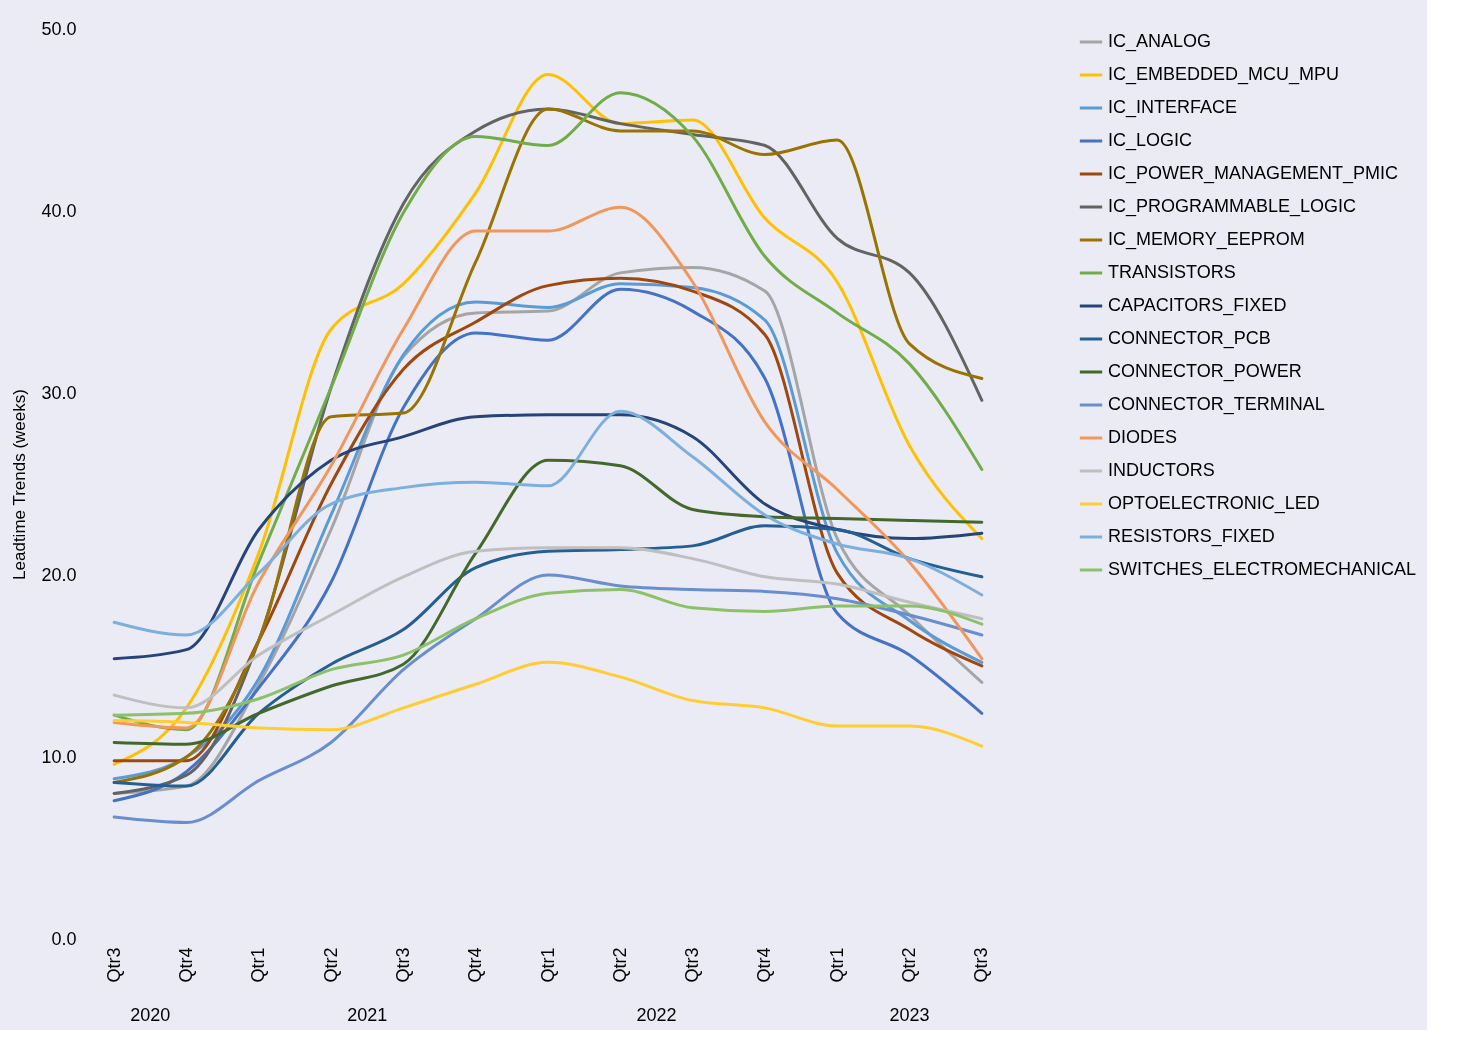 The width and height of the screenshot is (1473, 1047). What do you see at coordinates (59, 574) in the screenshot?
I see `y-tick-label: 20.0` at bounding box center [59, 574].